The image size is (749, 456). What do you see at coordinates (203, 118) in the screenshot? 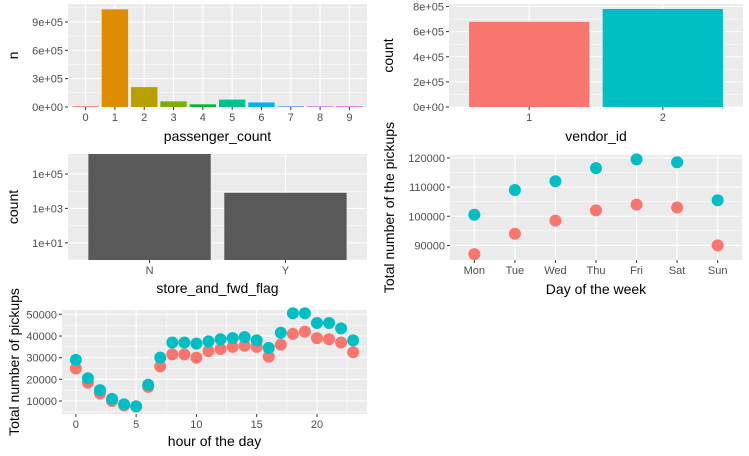
I see `passenger-x-tick-label: 4` at bounding box center [203, 118].